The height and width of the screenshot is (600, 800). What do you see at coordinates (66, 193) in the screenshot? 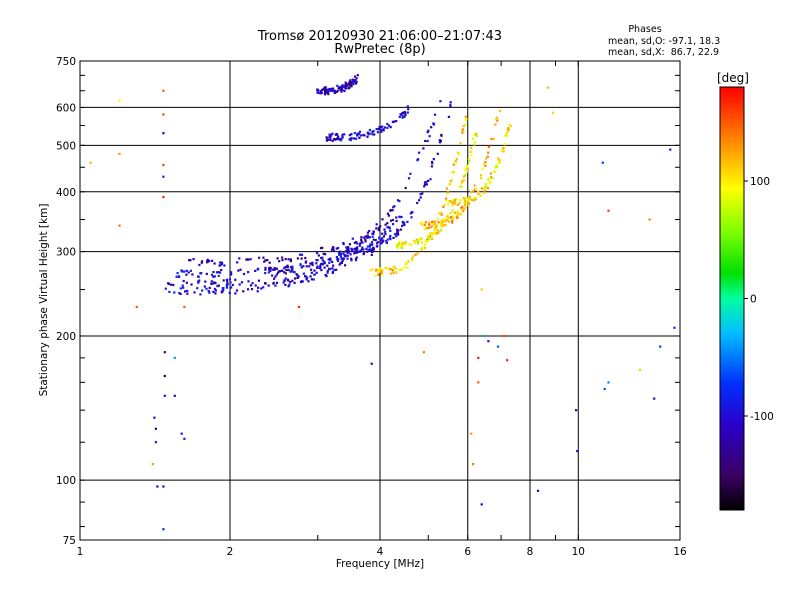
I see `y-tick-label: 400` at bounding box center [66, 193].